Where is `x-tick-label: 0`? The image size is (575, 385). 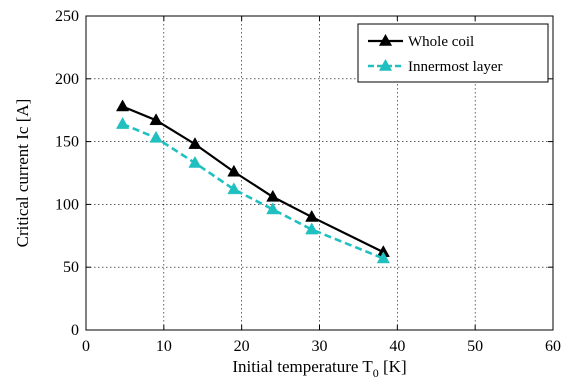 x-tick-label: 0 is located at coordinates (86, 346).